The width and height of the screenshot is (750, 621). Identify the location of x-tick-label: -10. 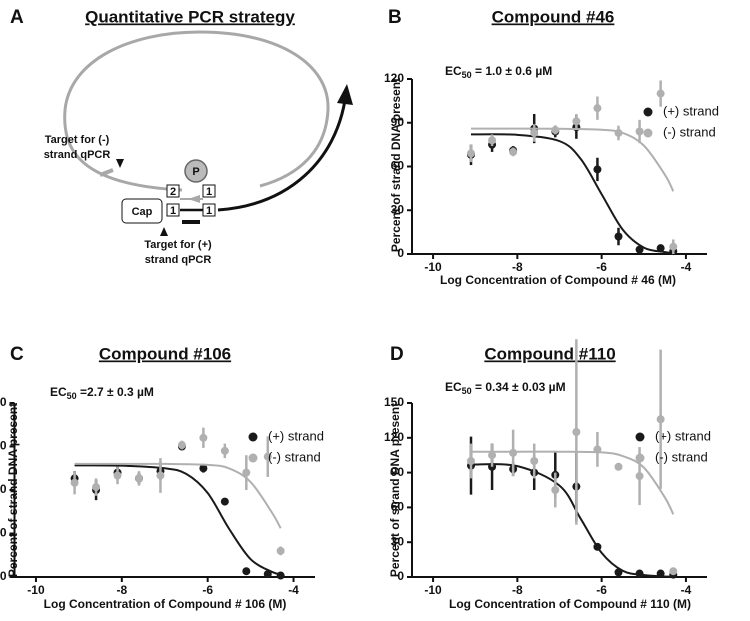
(433, 590).